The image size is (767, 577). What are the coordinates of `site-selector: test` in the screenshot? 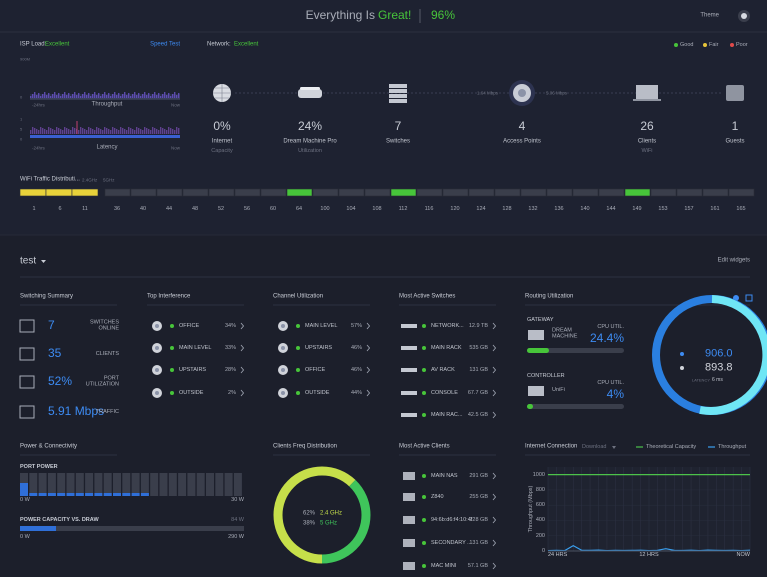 It's located at (28, 261).